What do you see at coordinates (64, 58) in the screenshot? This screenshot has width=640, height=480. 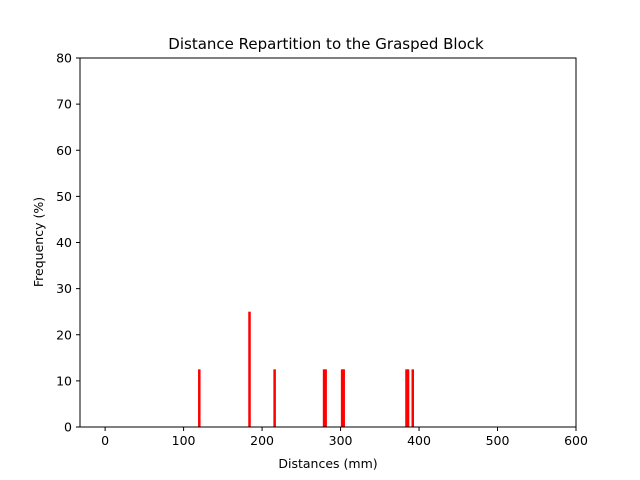 I see `y-tick-label: 80` at bounding box center [64, 58].